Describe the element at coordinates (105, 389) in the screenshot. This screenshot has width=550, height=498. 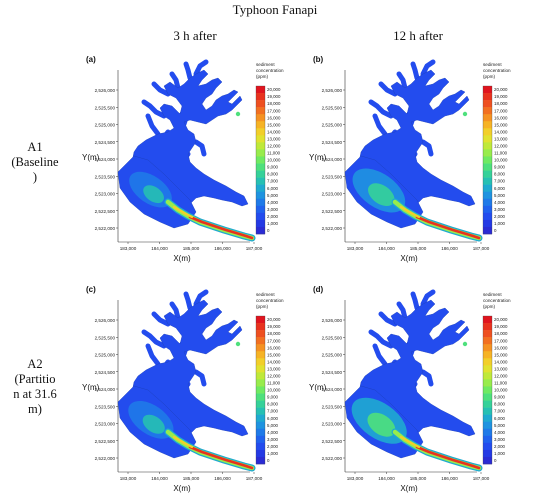
I see `y-tick-label: 2,524,000` at that location.